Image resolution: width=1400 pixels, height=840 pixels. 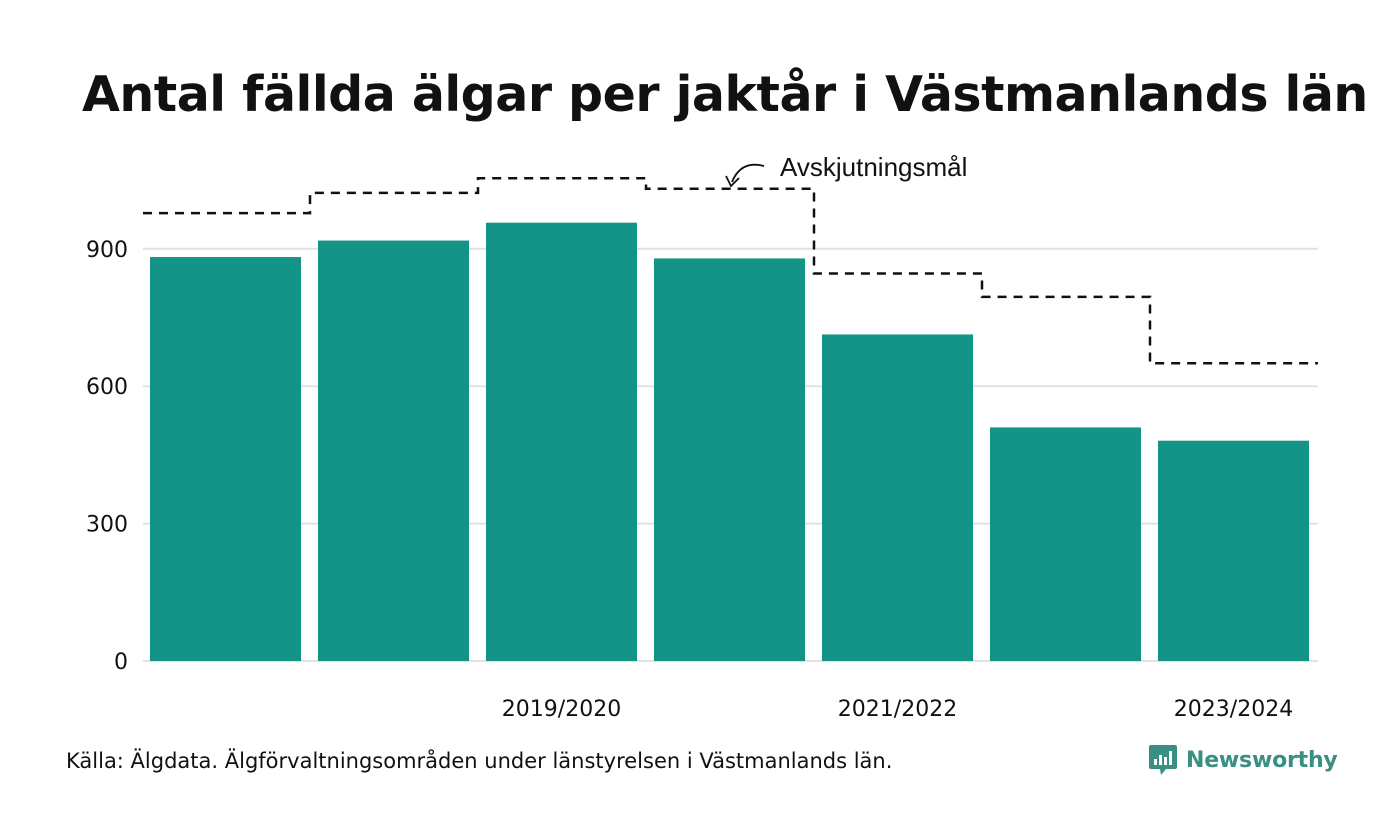 What do you see at coordinates (732, 181) in the screenshot?
I see `annotation-arrowhead` at bounding box center [732, 181].